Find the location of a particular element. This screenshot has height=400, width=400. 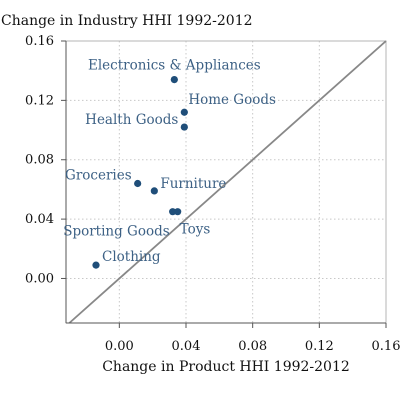

point-label: Clothing is located at coordinates (131, 257).